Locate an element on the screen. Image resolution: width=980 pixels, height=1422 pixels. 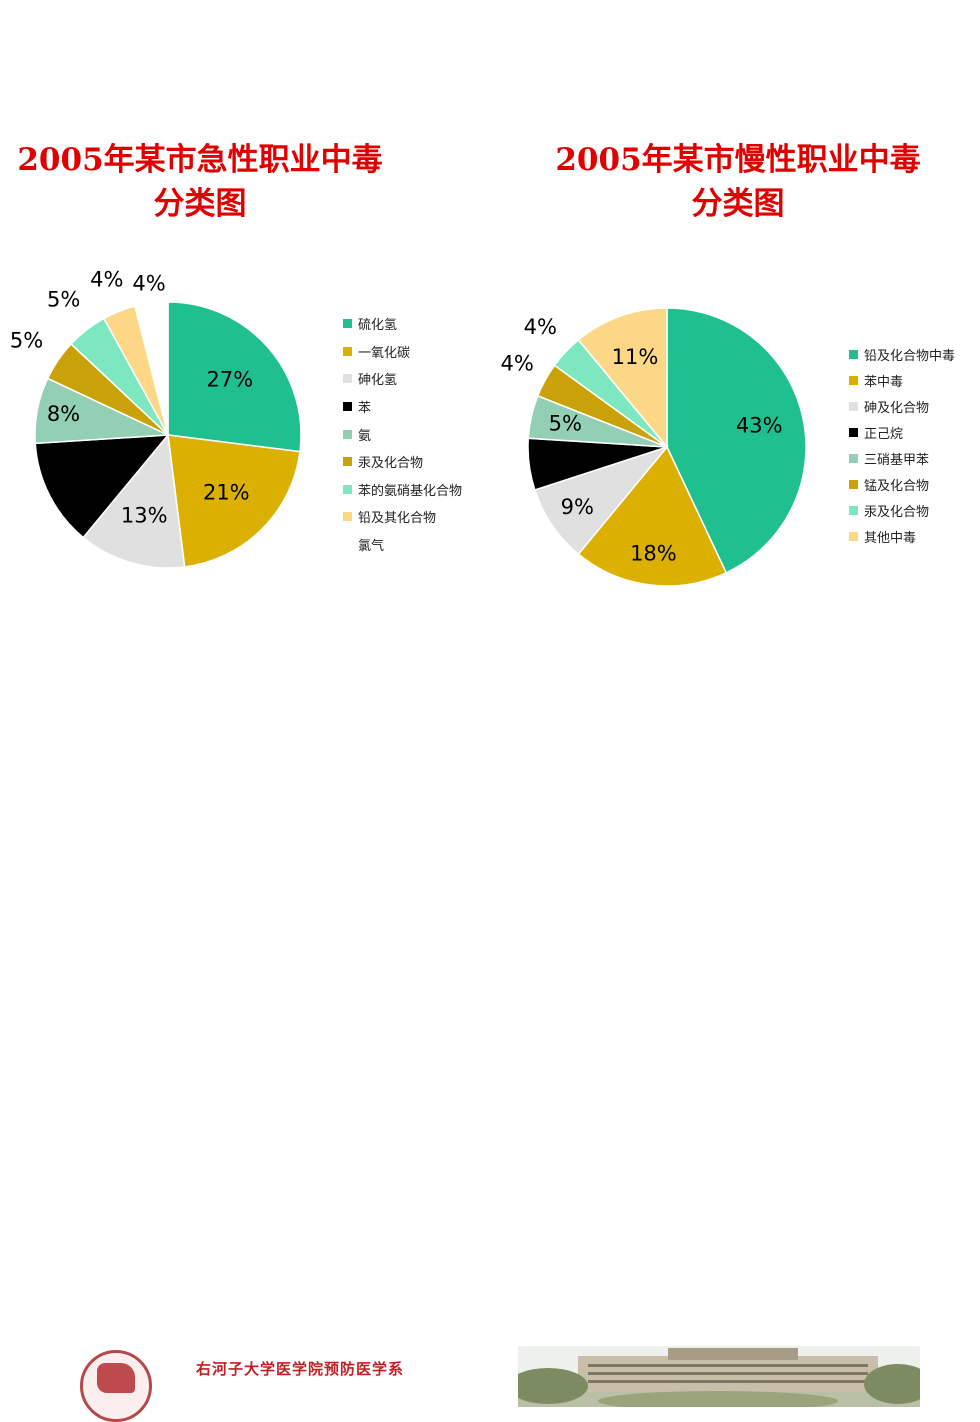
legend-item: 其他中毒 is located at coordinates (902, 536).